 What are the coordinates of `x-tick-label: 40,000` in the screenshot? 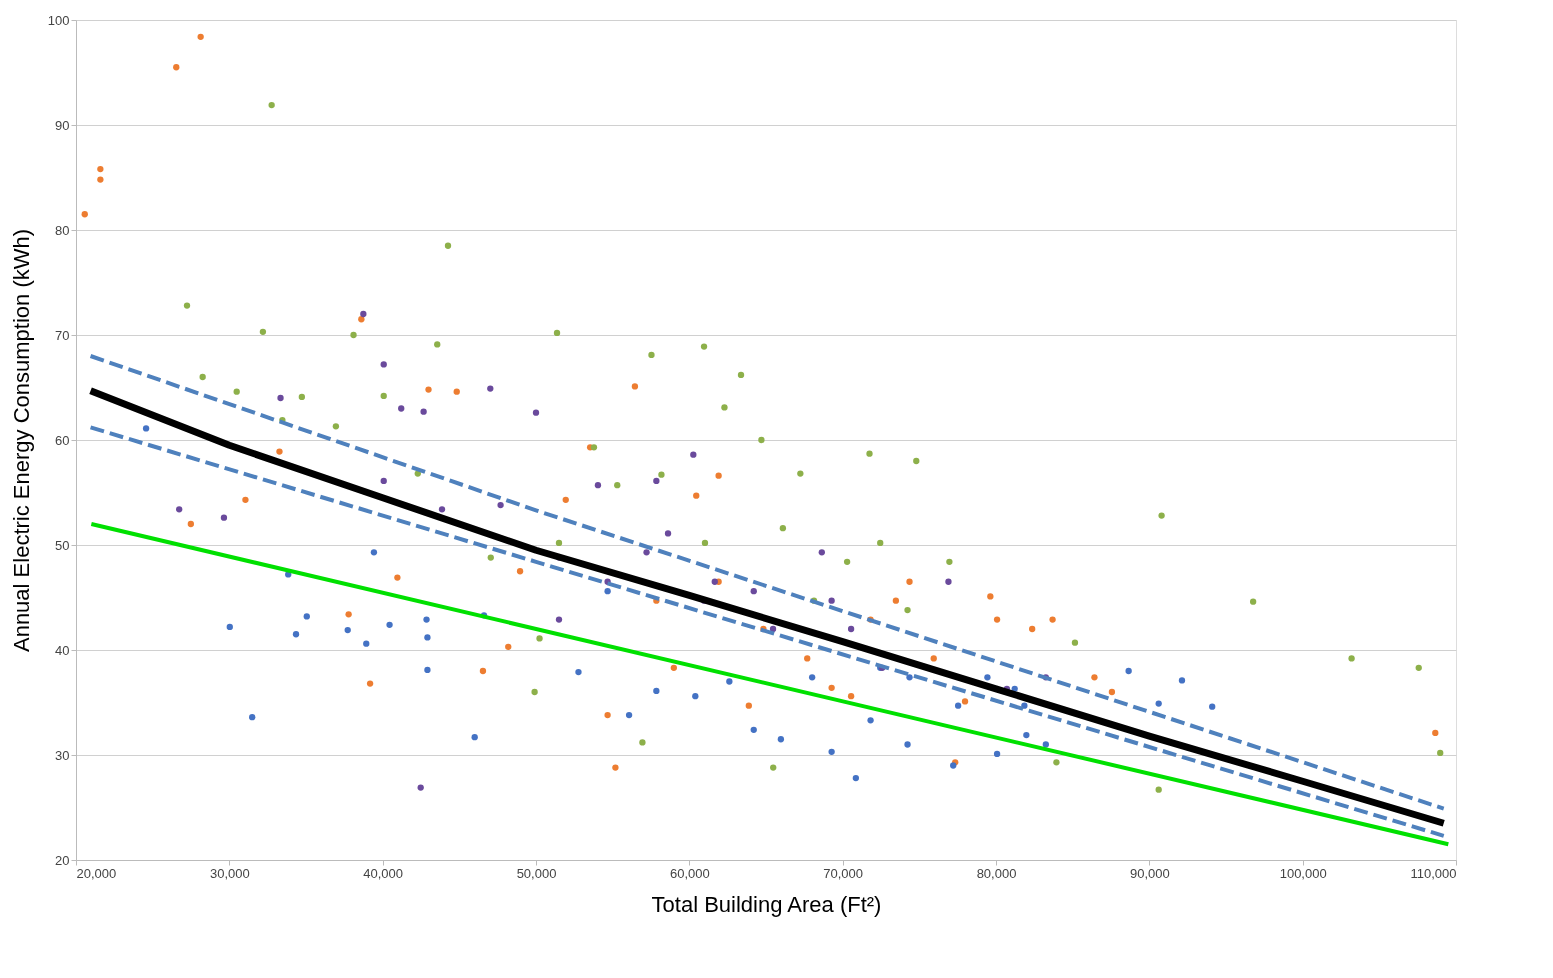 It's located at (383, 873).